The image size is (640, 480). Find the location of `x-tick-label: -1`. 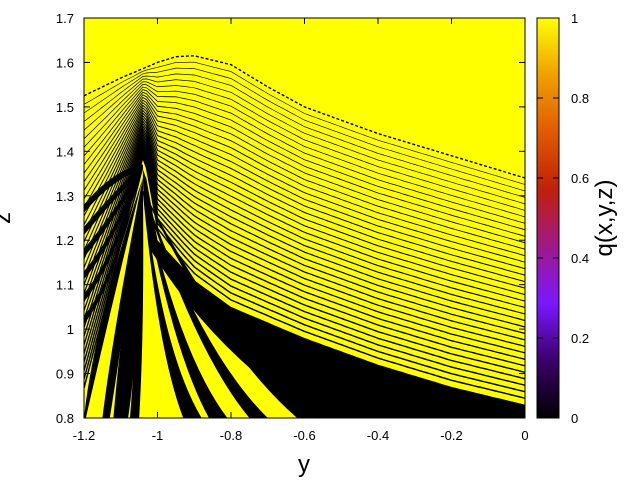

x-tick-label: -1 is located at coordinates (158, 435).